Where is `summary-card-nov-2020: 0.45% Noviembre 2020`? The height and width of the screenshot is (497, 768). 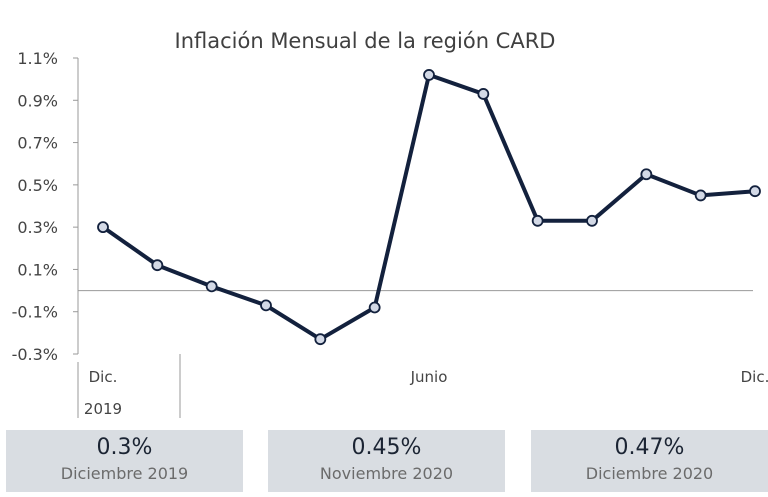 summary-card-nov-2020: 0.45% Noviembre 2020 is located at coordinates (386, 461).